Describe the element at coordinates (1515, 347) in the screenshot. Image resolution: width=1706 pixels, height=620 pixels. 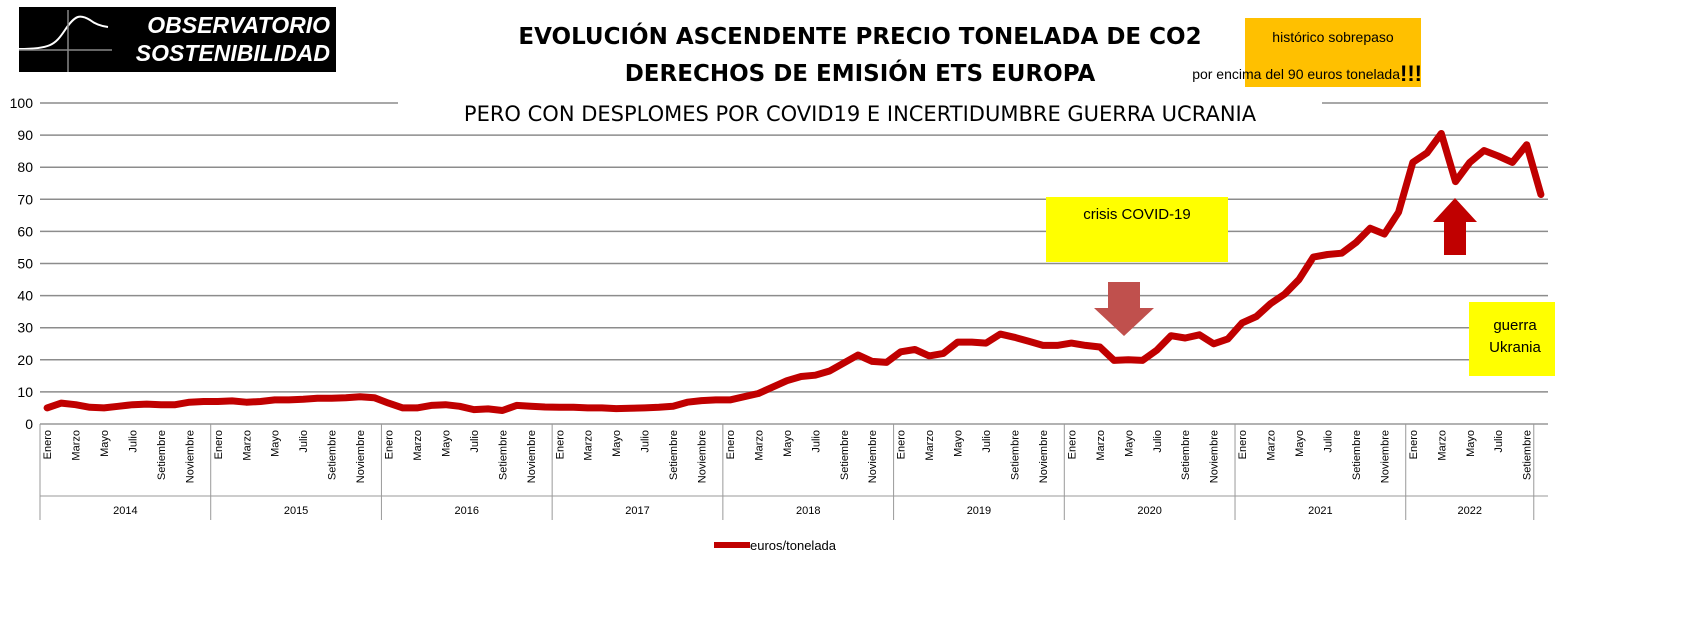
I see `war-text-2: Ukrania` at that location.